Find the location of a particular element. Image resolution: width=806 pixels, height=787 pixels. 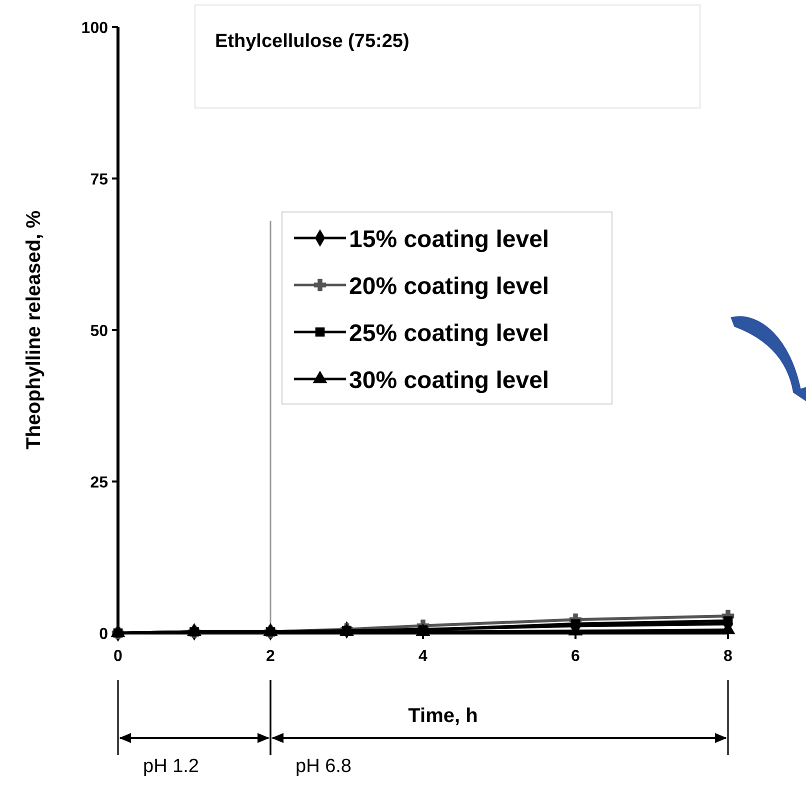

chart-title: Ethylcellulose (75:25) is located at coordinates (312, 41).